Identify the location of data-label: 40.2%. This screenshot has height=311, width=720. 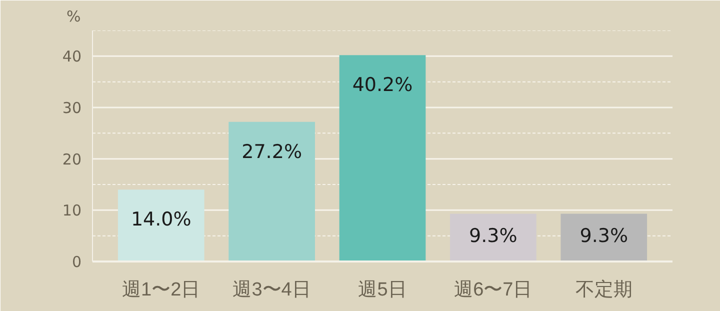
(382, 85).